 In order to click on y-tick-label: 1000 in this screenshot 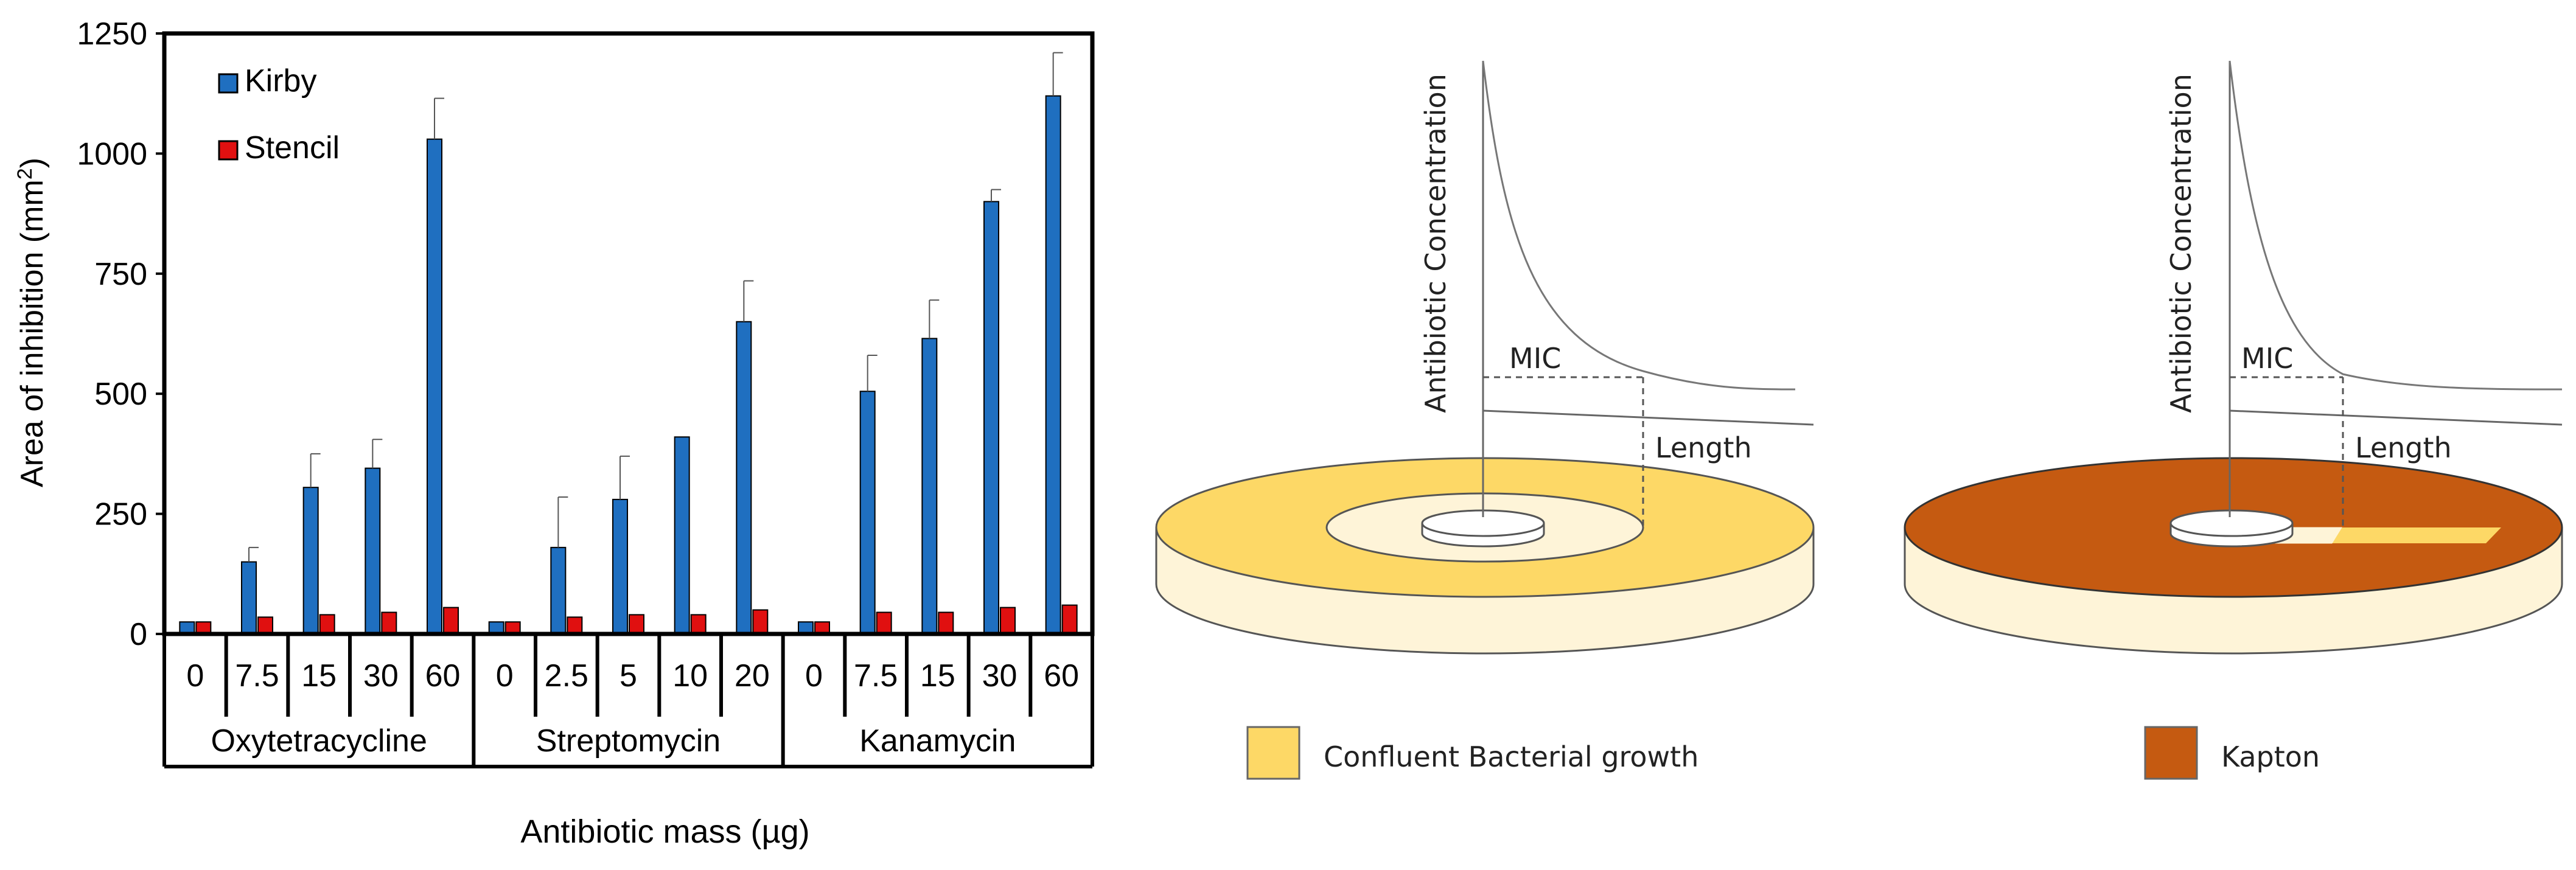, I will do `click(112, 154)`.